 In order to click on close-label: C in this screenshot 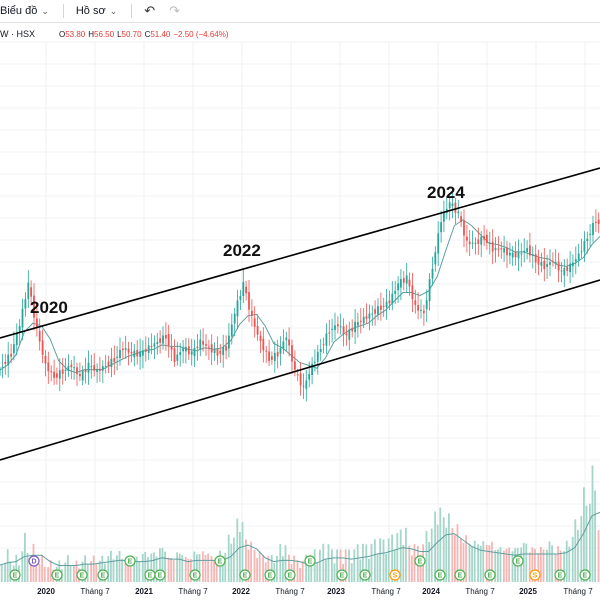, I will do `click(147, 34)`.